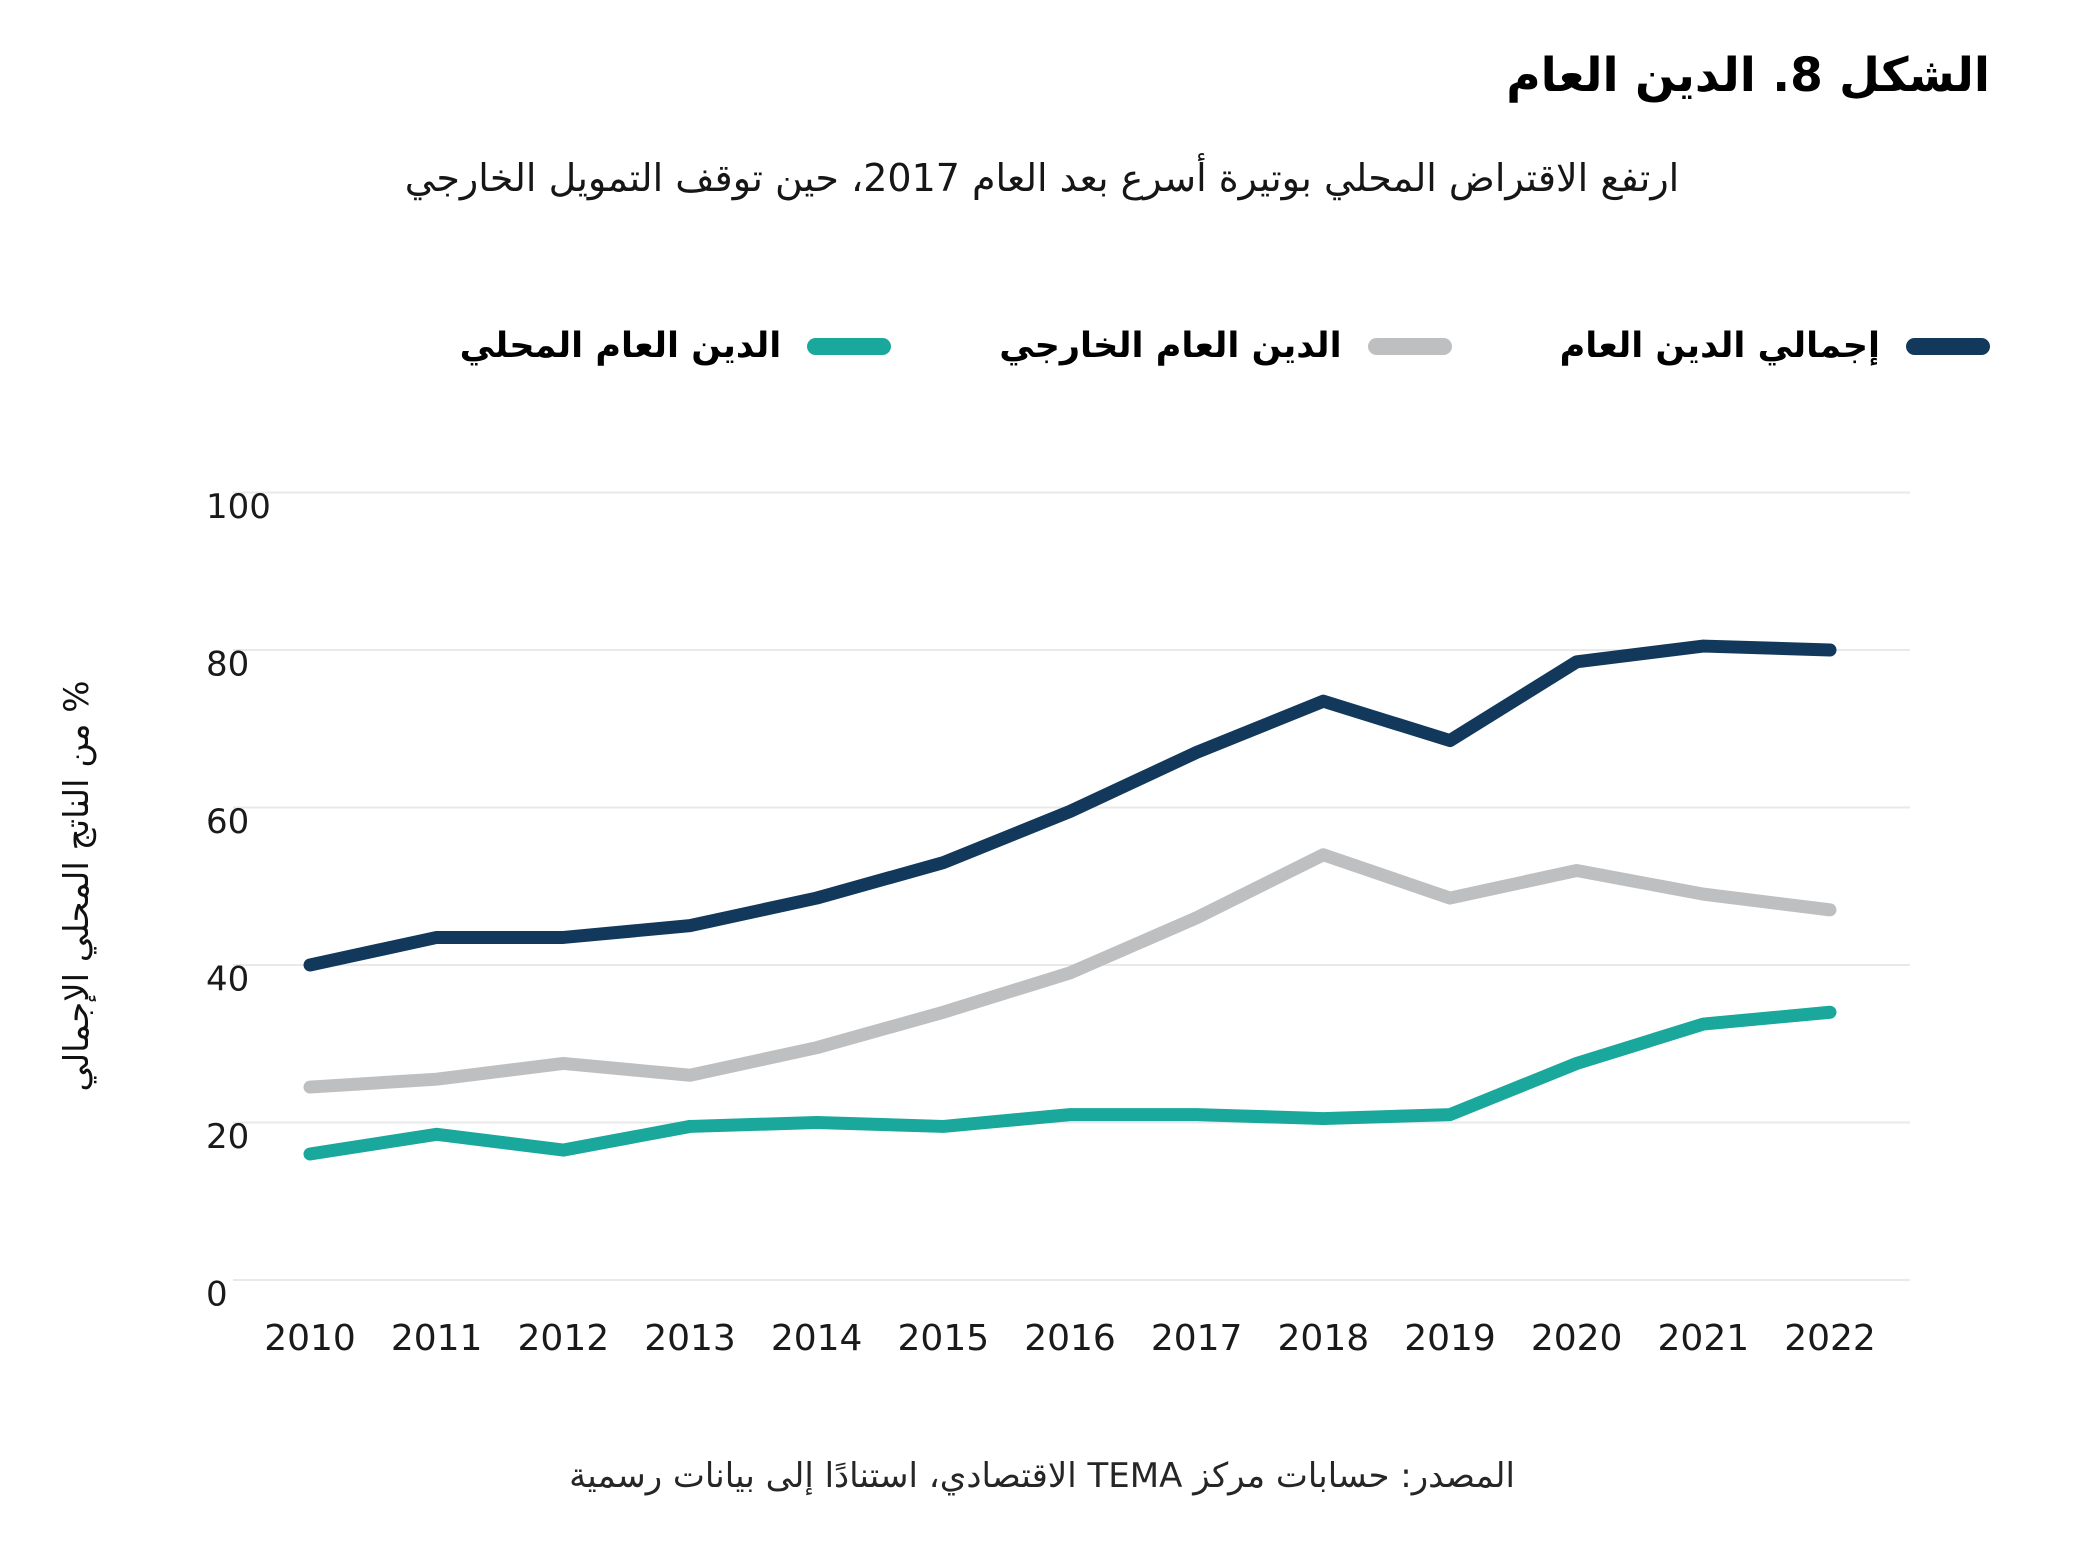 This screenshot has width=2084, height=1562. Describe the element at coordinates (227, 822) in the screenshot. I see `y-tick-label-60: 60` at that location.